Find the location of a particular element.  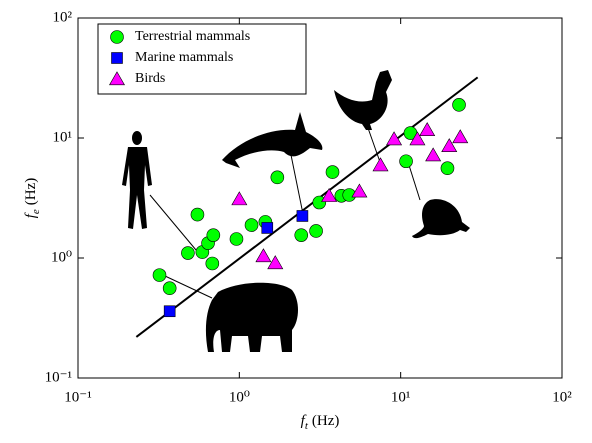

y-tick-label: 10⁰ is located at coordinates (61, 257).